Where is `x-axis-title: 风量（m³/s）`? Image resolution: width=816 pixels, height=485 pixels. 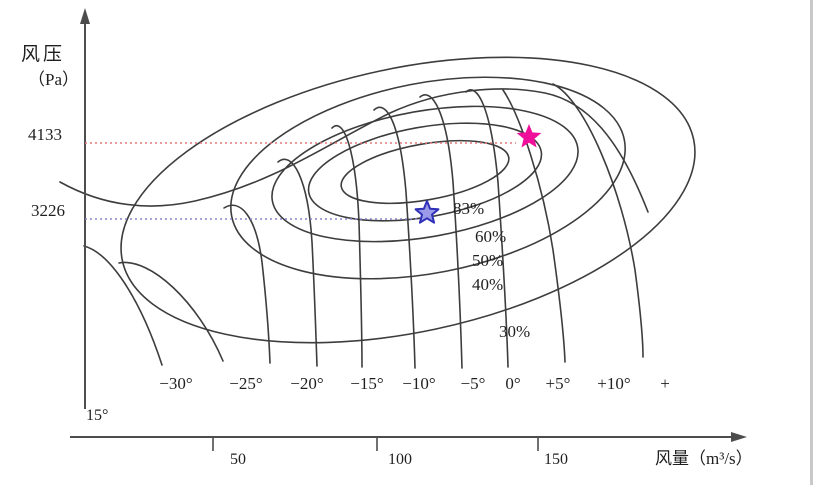 x-axis-title: 风量（m³/s） is located at coordinates (704, 458).